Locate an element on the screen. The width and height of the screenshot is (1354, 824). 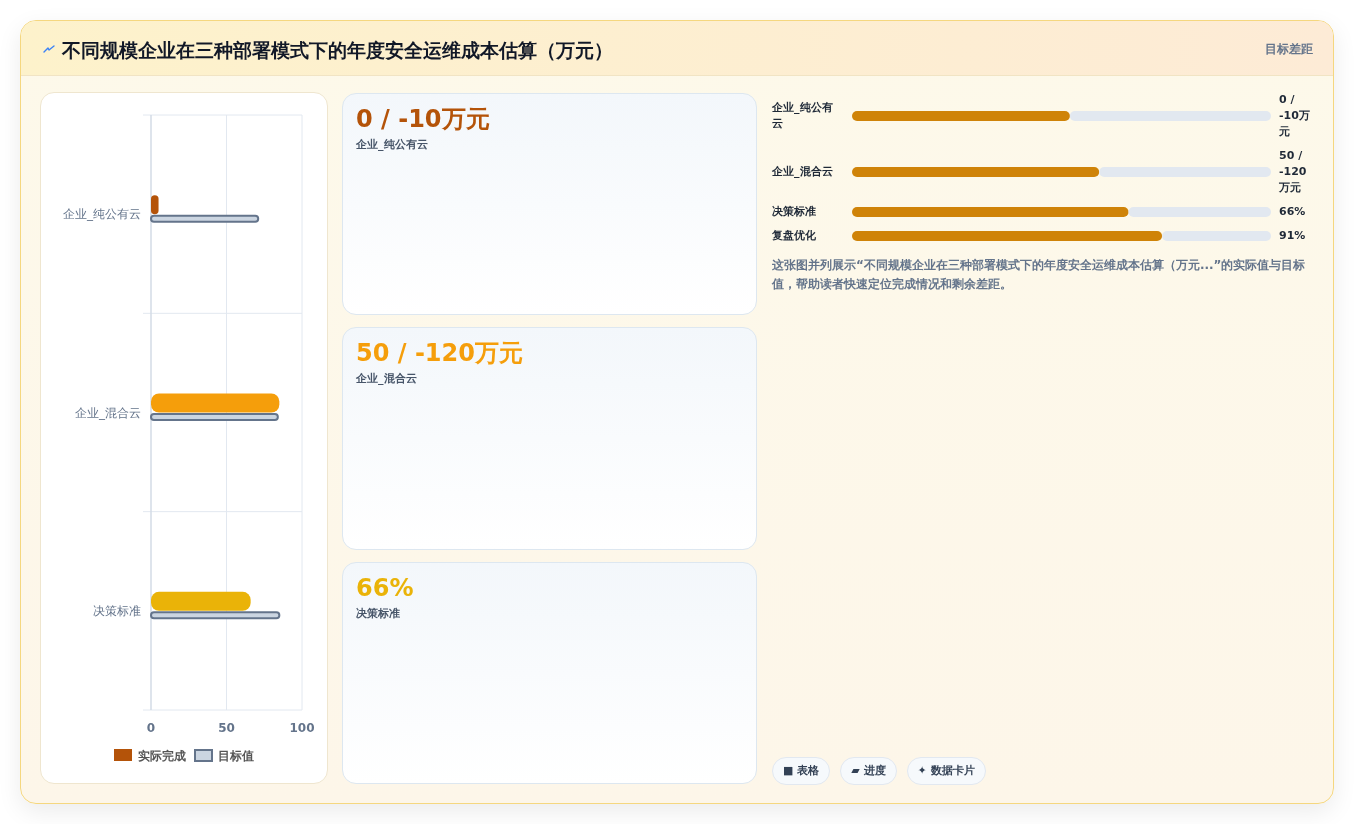
text: ✦ 数据卡片 is located at coordinates (946, 771).